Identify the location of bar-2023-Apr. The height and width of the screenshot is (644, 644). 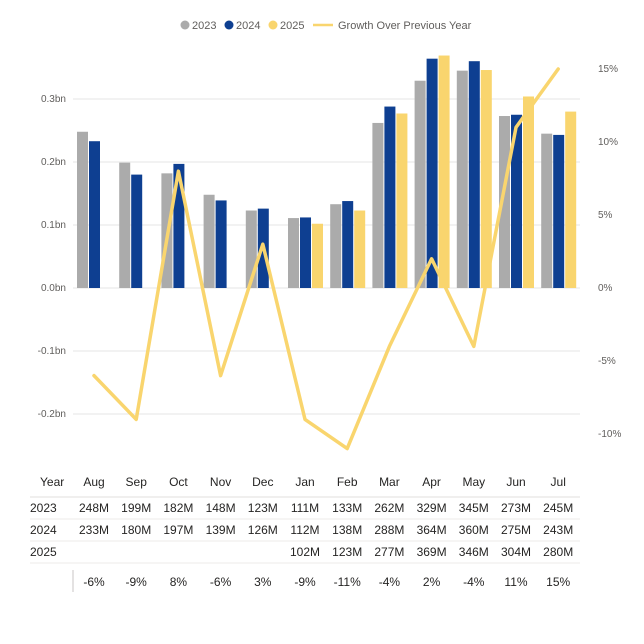
(420, 184).